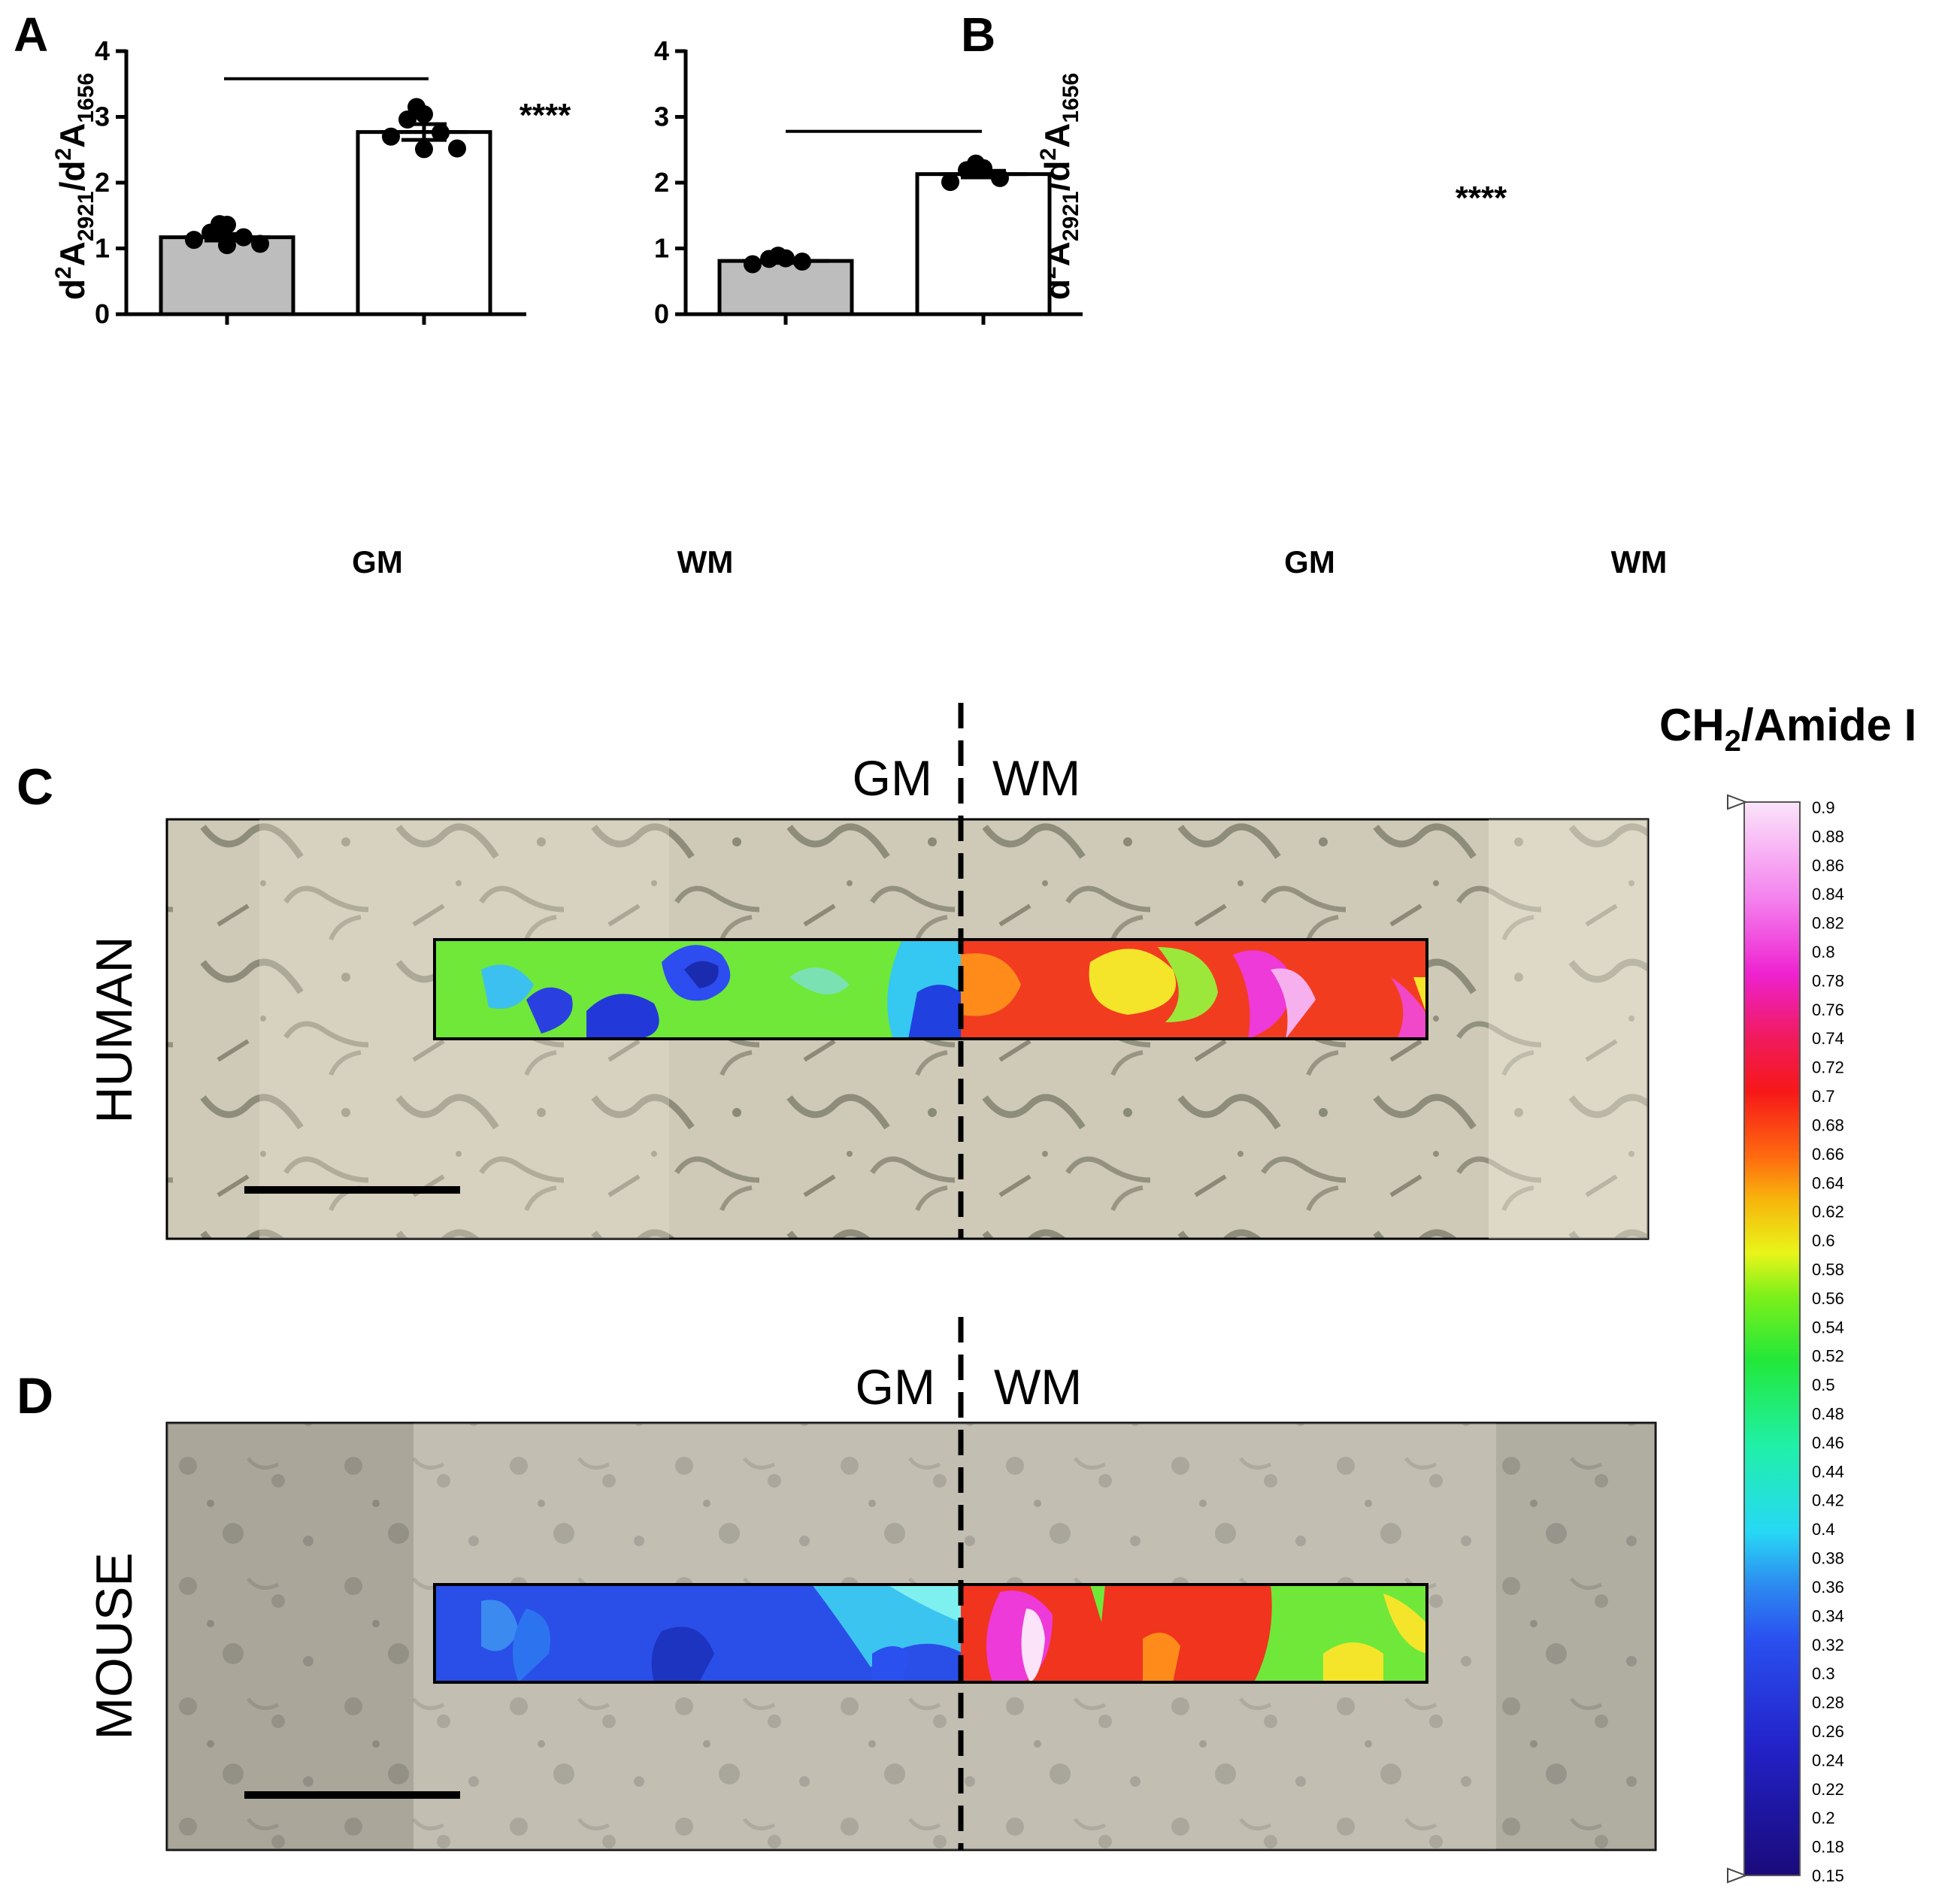 This screenshot has width=1960, height=1904. What do you see at coordinates (1823, 1818) in the screenshot?
I see `colorbar-tick-label: 0.2` at bounding box center [1823, 1818].